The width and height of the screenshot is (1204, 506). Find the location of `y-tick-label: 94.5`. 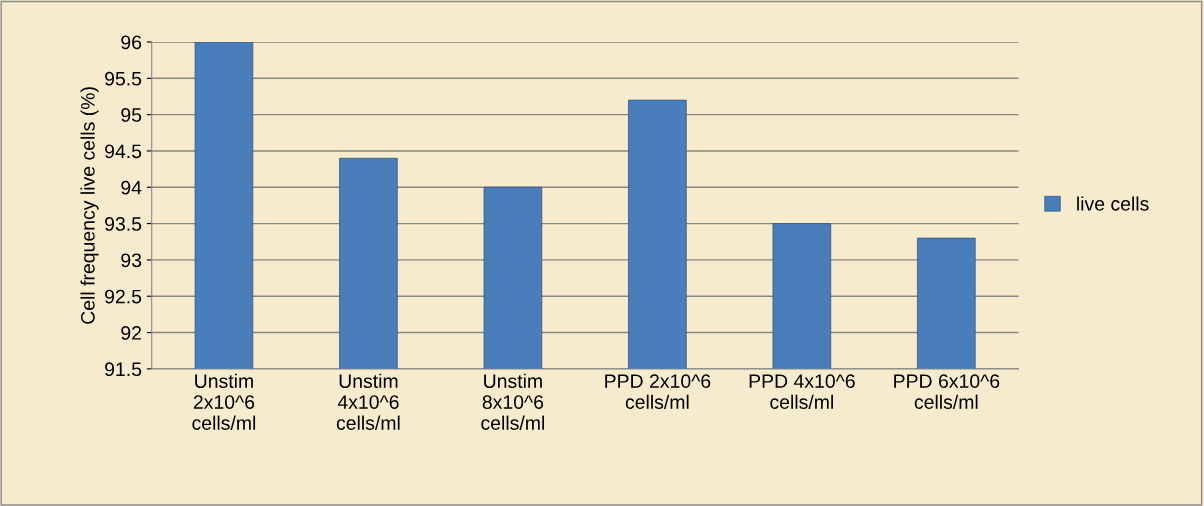

y-tick-label: 94.5 is located at coordinates (123, 151).